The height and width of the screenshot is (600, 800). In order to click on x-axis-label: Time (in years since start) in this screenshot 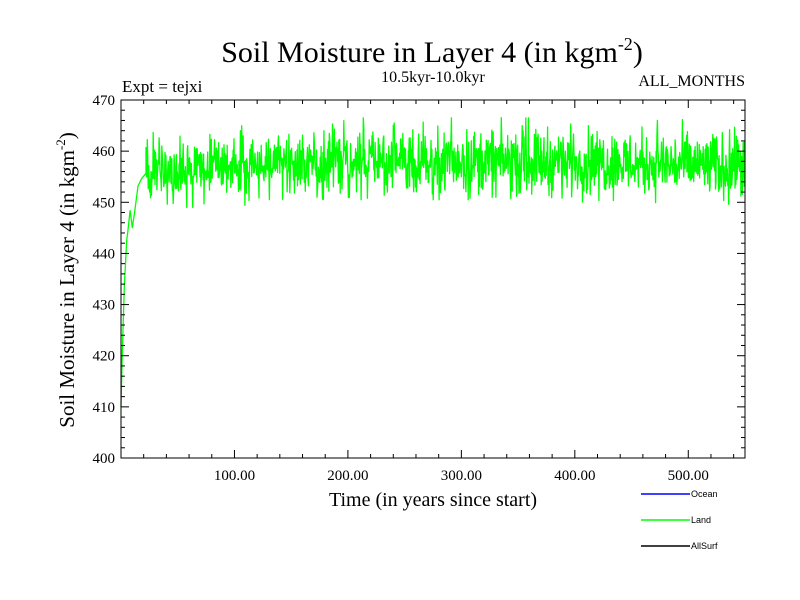, I will do `click(433, 500)`.